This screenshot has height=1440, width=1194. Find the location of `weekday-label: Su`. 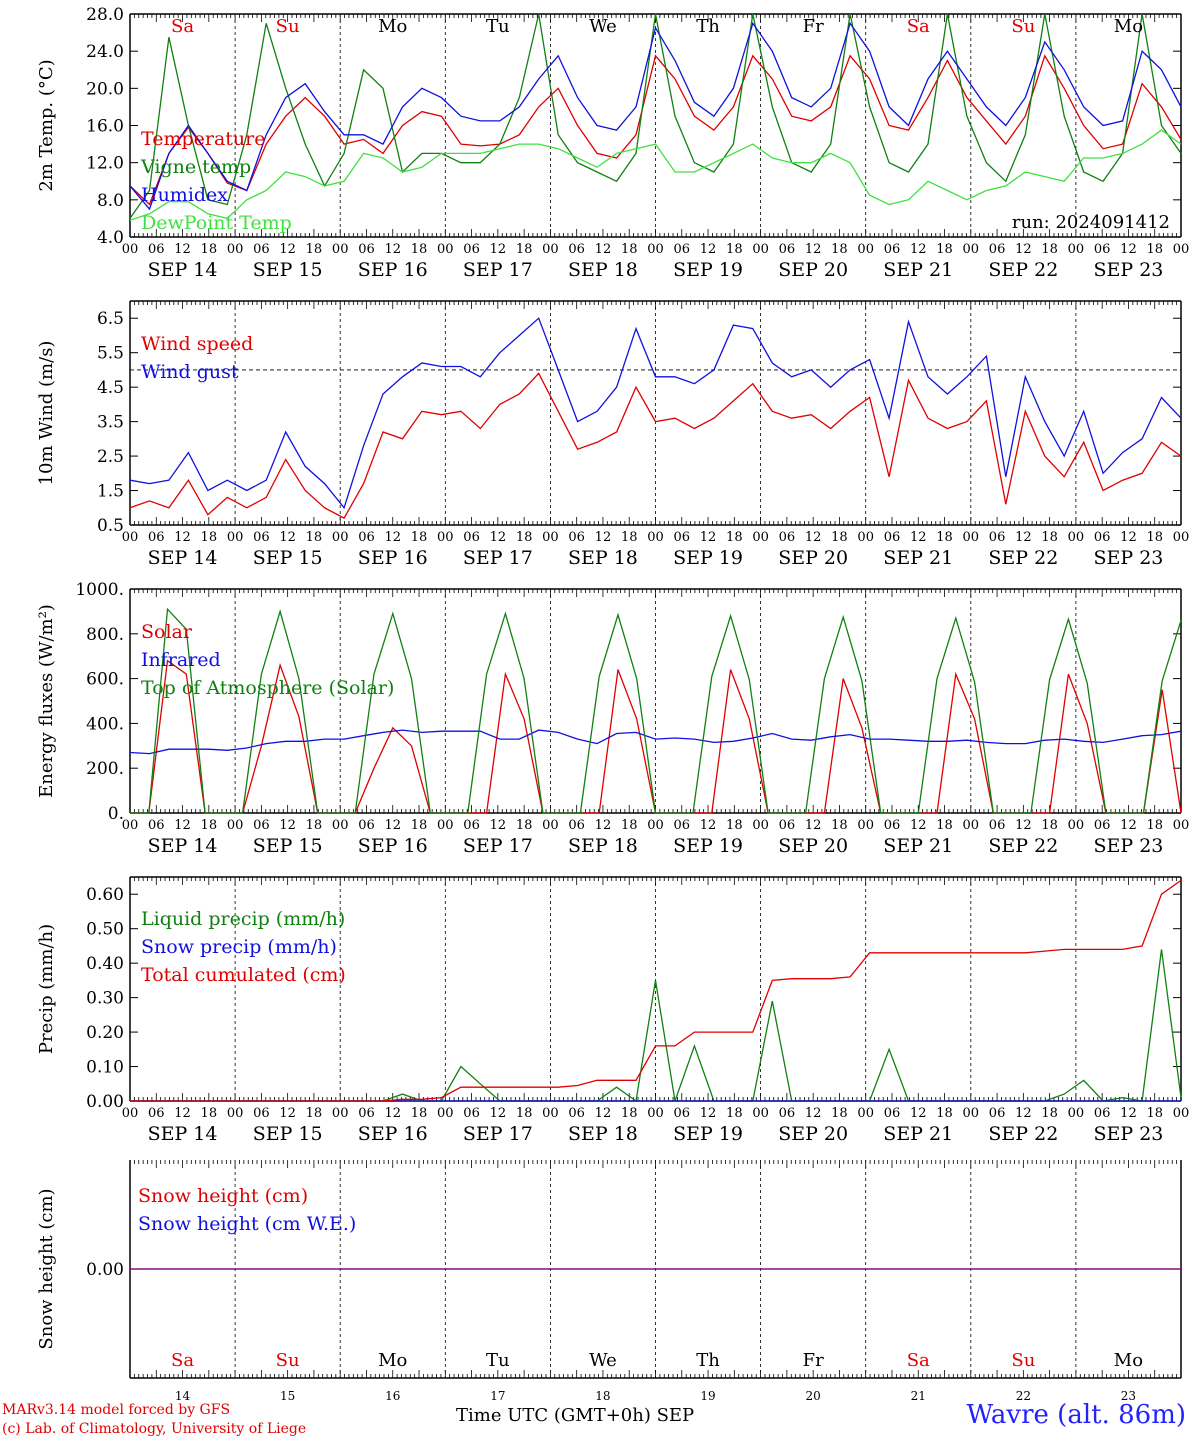

weekday-label: Su is located at coordinates (288, 26).